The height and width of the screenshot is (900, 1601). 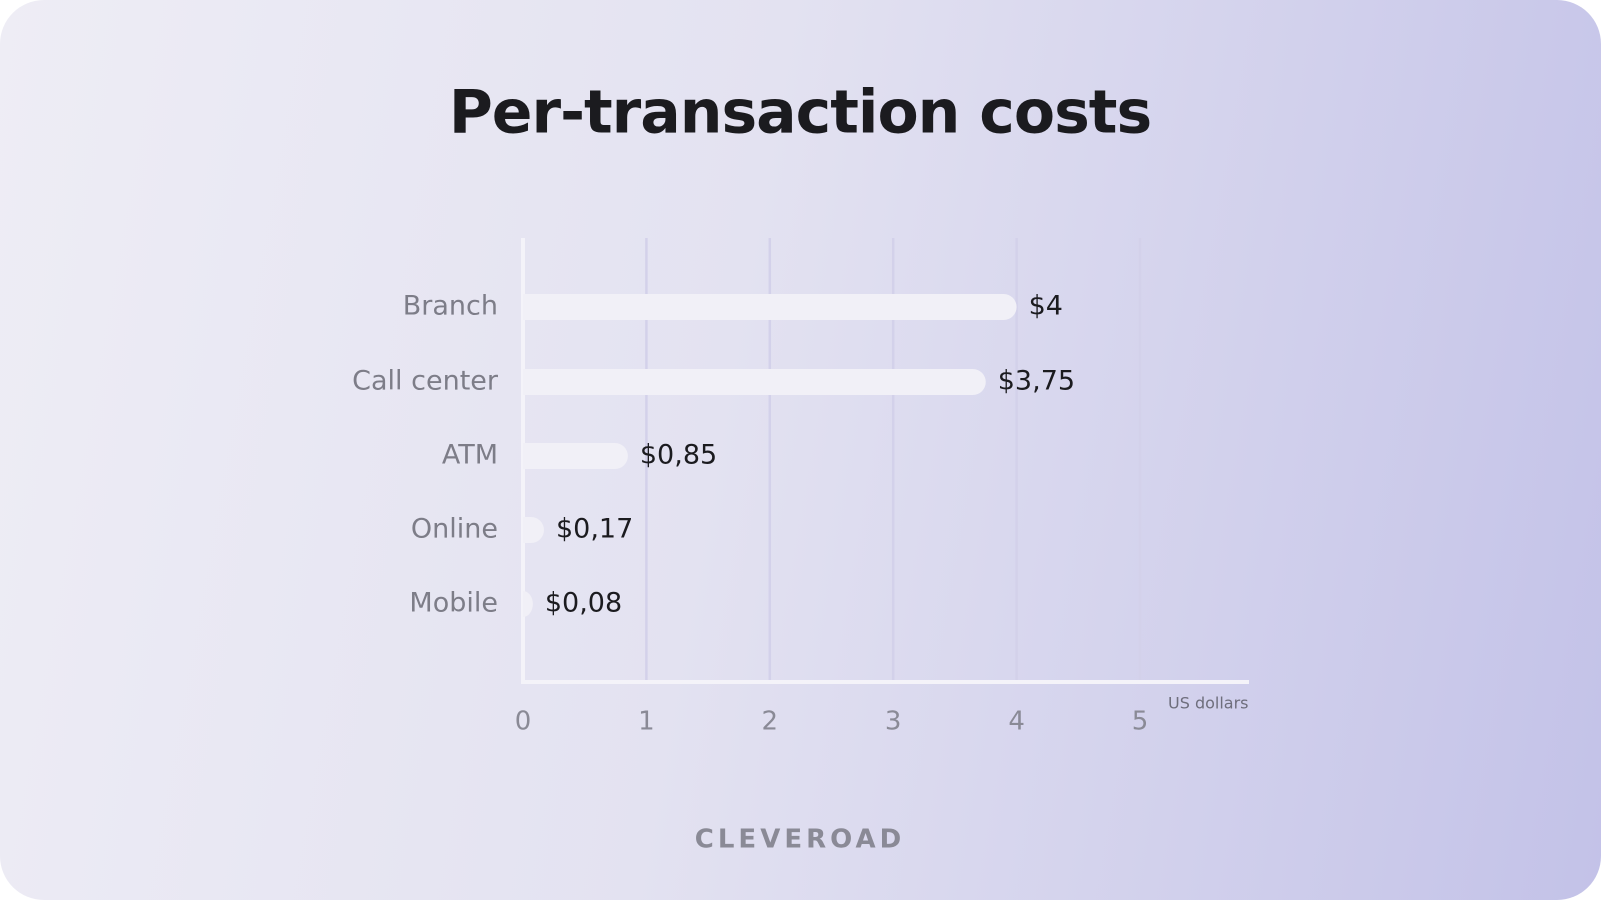 I want to click on chart-title: Per-transaction costs, so click(x=800, y=113).